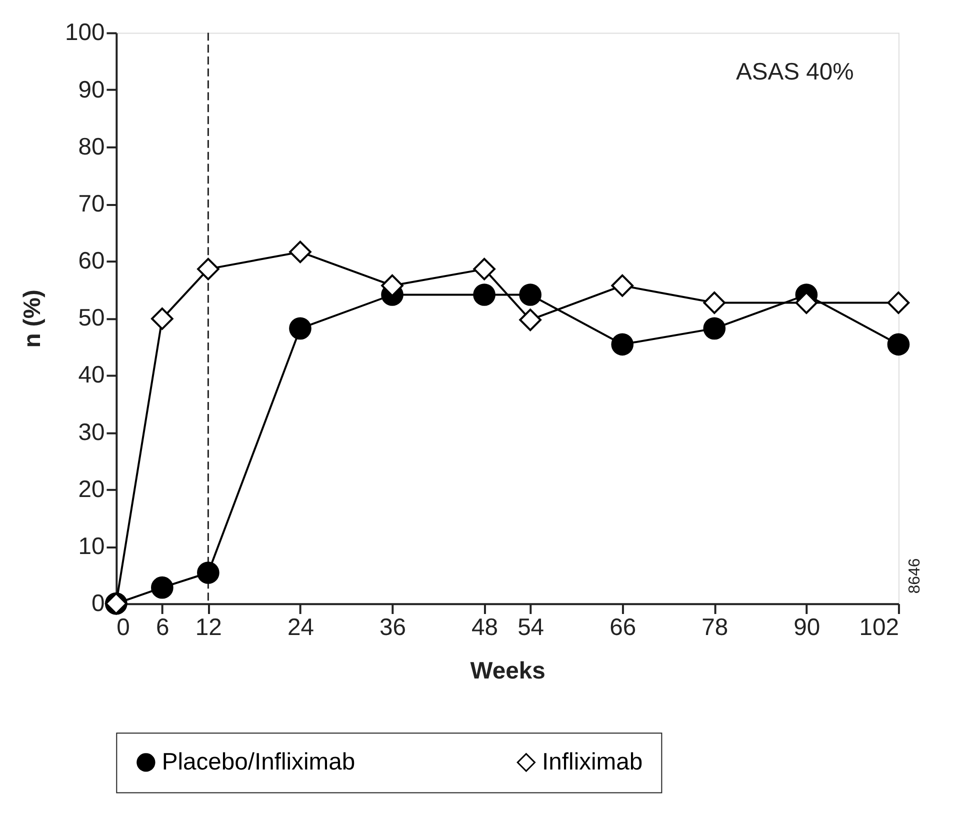 Image resolution: width=962 pixels, height=830 pixels. I want to click on x-tick-label: 48, so click(485, 627).